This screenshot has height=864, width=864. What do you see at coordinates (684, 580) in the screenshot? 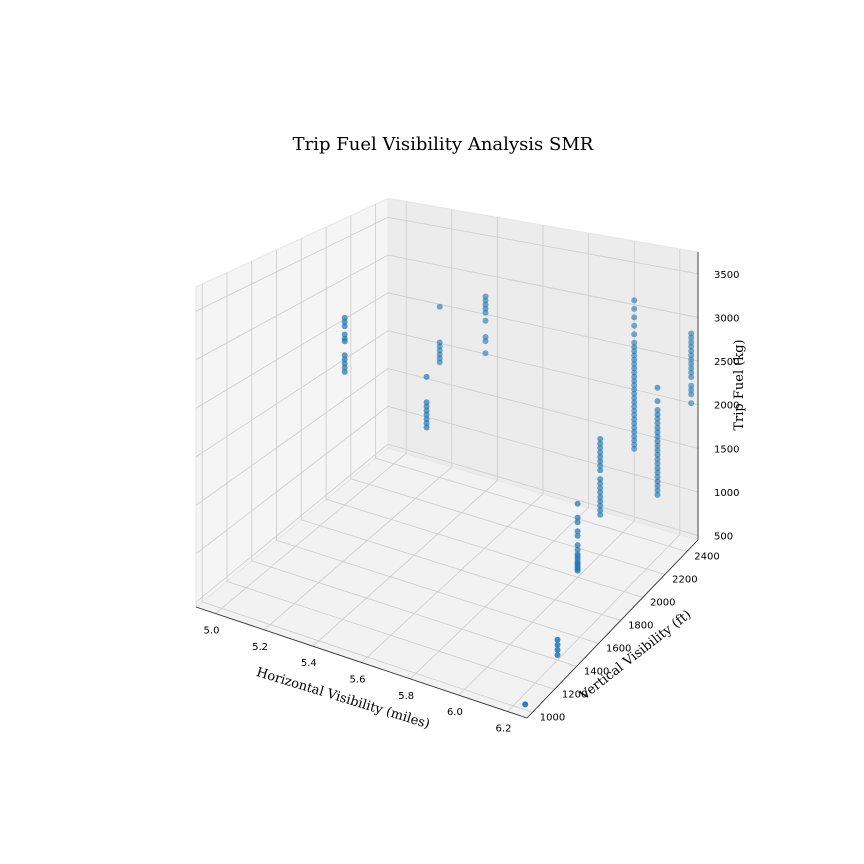
I see `y-tick-label: 2200` at bounding box center [684, 580].